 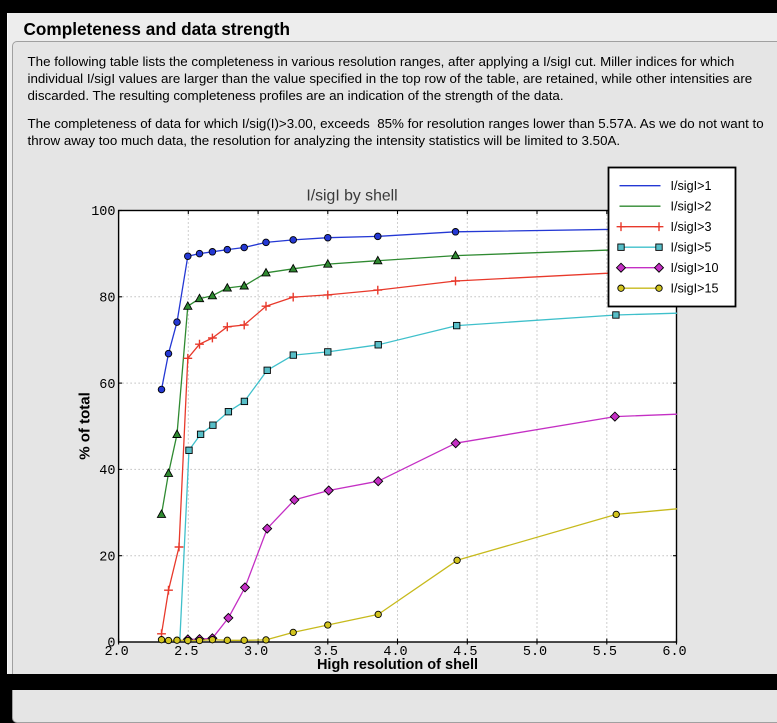 I want to click on svg-text: I/sigI>10, so click(x=695, y=268).